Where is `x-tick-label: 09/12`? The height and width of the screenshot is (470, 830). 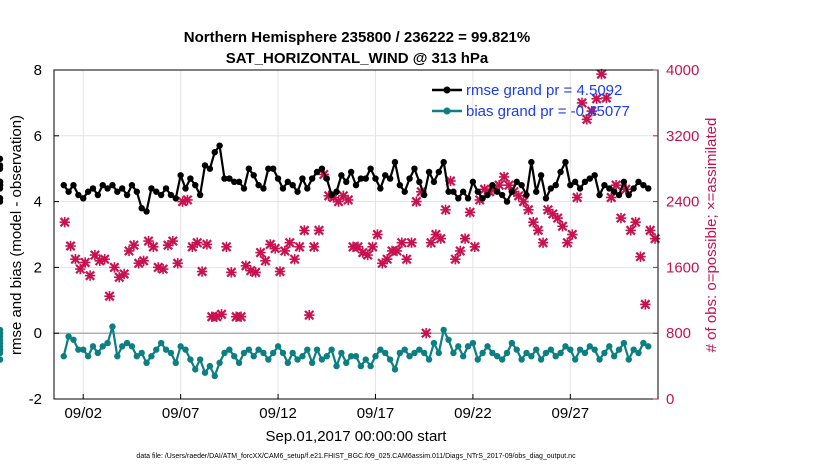 x-tick-label: 09/12 is located at coordinates (278, 413).